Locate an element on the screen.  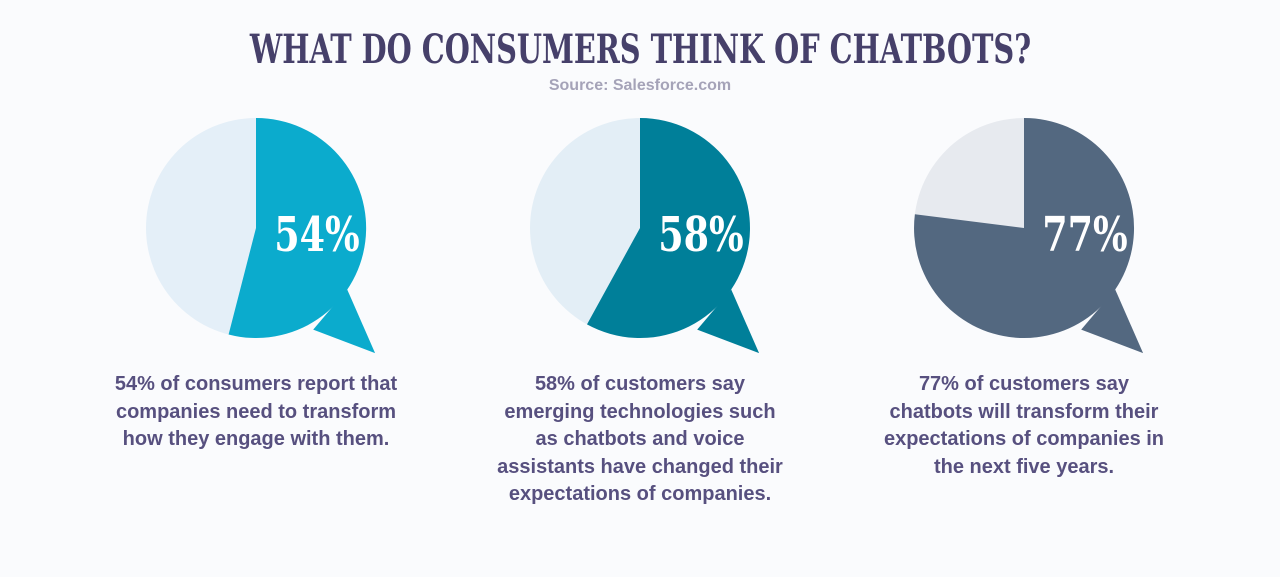
source-line: Source: Salesforce.com is located at coordinates (640, 85).